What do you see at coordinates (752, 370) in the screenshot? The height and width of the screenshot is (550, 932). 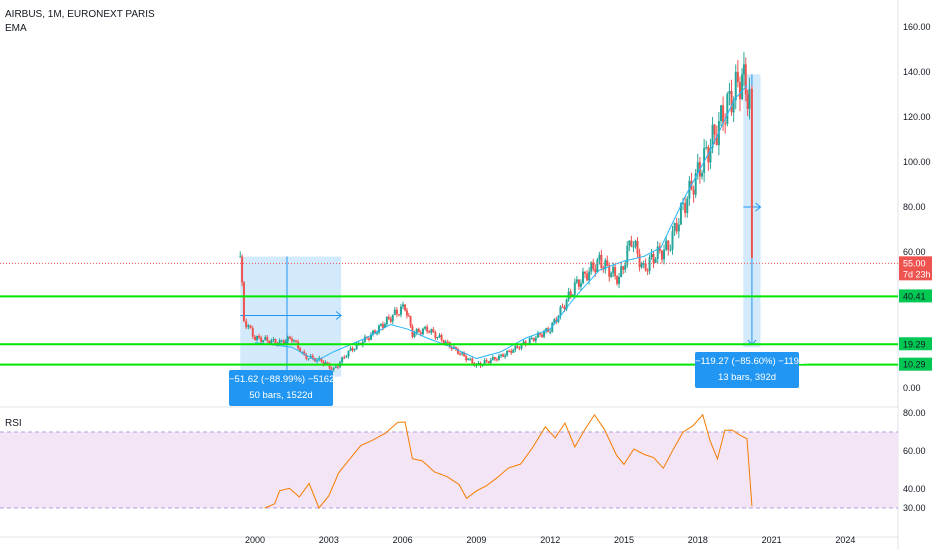 I see `measure-box-2: −119.27 (−85.60%) −11927 13 bars, 392d` at bounding box center [752, 370].